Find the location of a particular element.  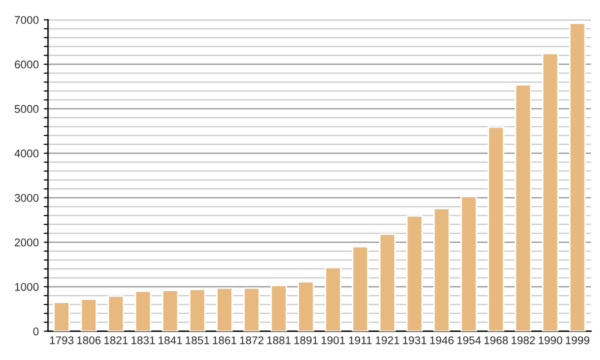

x-tick-label: 1954 is located at coordinates (469, 340).